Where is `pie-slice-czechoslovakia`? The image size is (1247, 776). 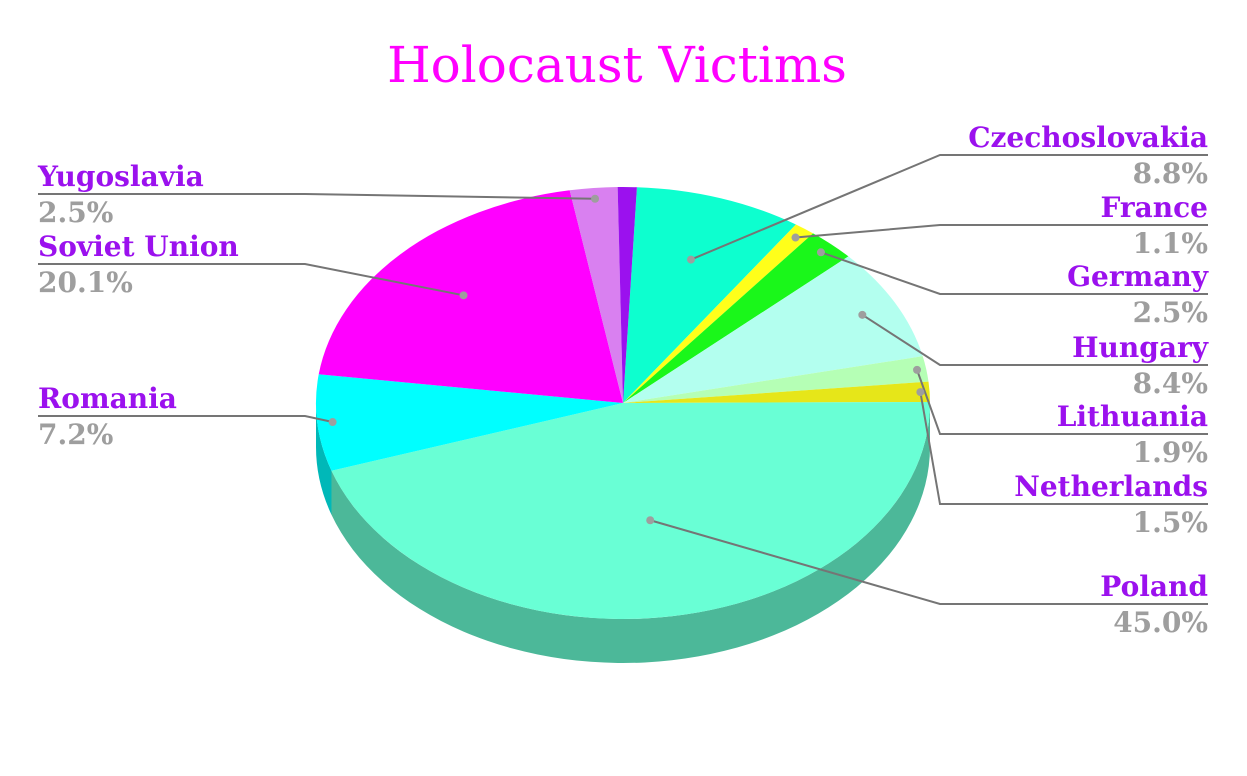
pie-slice-czechoslovakia is located at coordinates (709, 295).